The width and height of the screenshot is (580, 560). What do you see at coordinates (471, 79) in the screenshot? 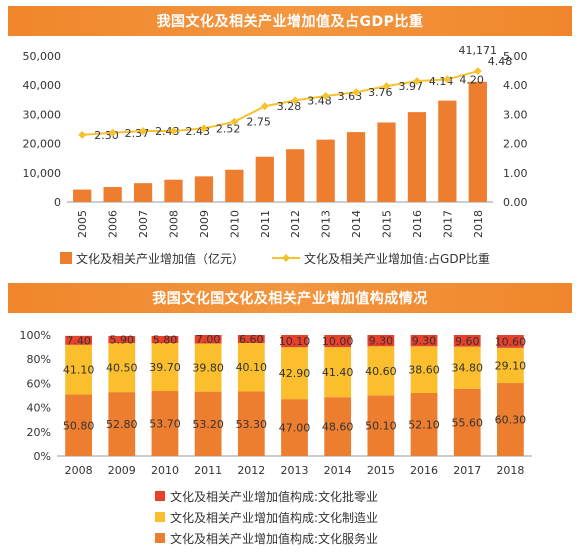
I see `line-value-label: 4.20` at bounding box center [471, 79].